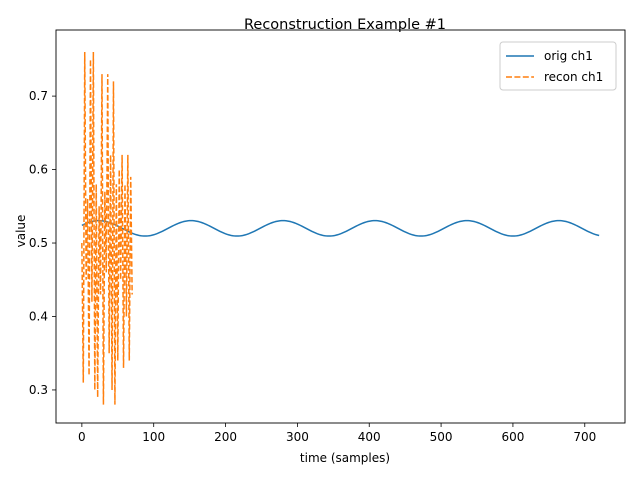 This screenshot has height=480, width=640. Describe the element at coordinates (153, 437) in the screenshot. I see `x-tick-label: 100` at that location.